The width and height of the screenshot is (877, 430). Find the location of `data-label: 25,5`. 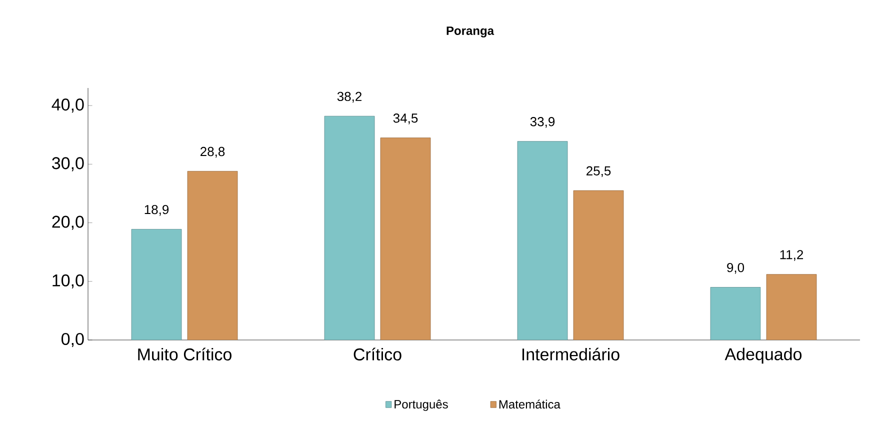

data-label: 25,5 is located at coordinates (598, 172).